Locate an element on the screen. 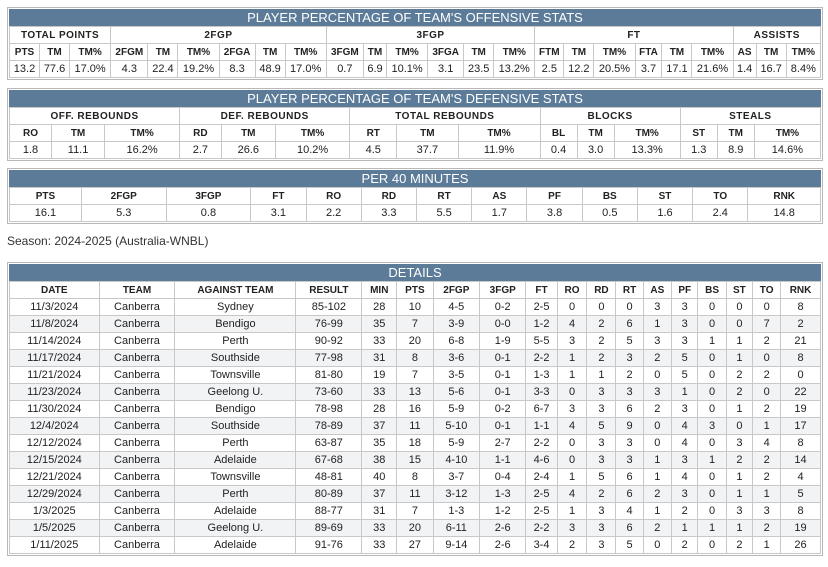 The height and width of the screenshot is (567, 828). column-header: PTS is located at coordinates (24, 52).